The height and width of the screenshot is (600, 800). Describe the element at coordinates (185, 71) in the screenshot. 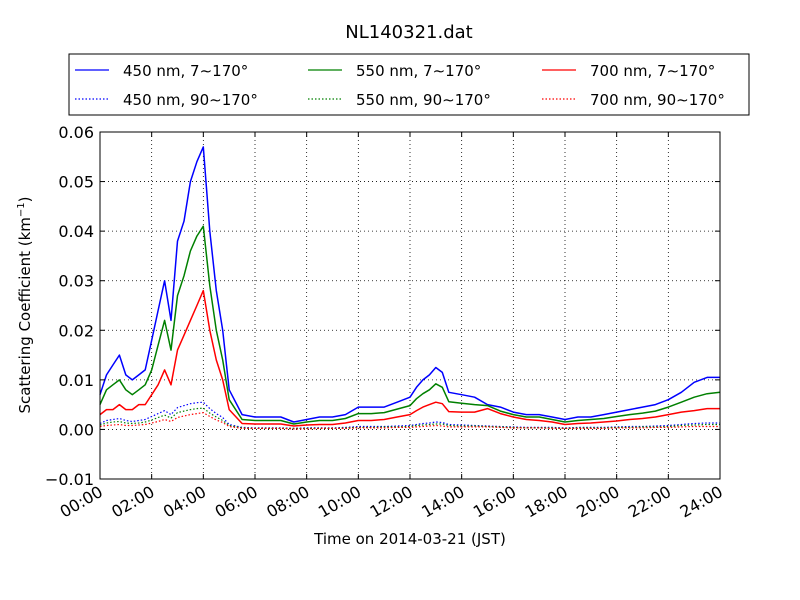

I see `legend-label: 450 nm, 7∼170°` at that location.